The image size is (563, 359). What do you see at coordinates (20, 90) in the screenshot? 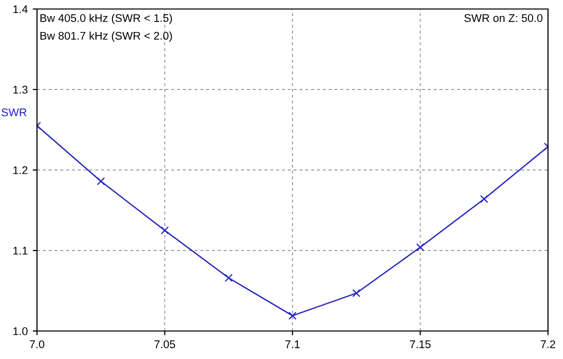
I see `y-tick-label: 1.3` at bounding box center [20, 90].